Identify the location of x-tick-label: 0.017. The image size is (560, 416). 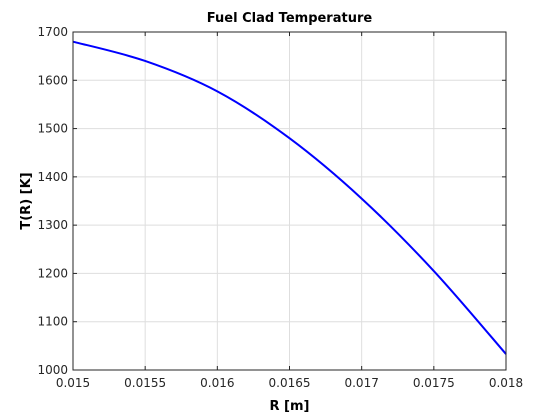
(361, 383).